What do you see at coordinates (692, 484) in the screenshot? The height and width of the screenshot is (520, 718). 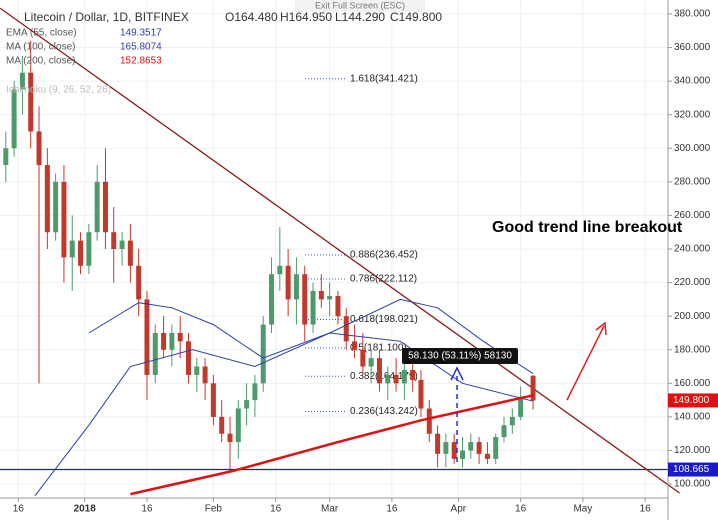 I see `y-tick-label: 100.000` at bounding box center [692, 484].